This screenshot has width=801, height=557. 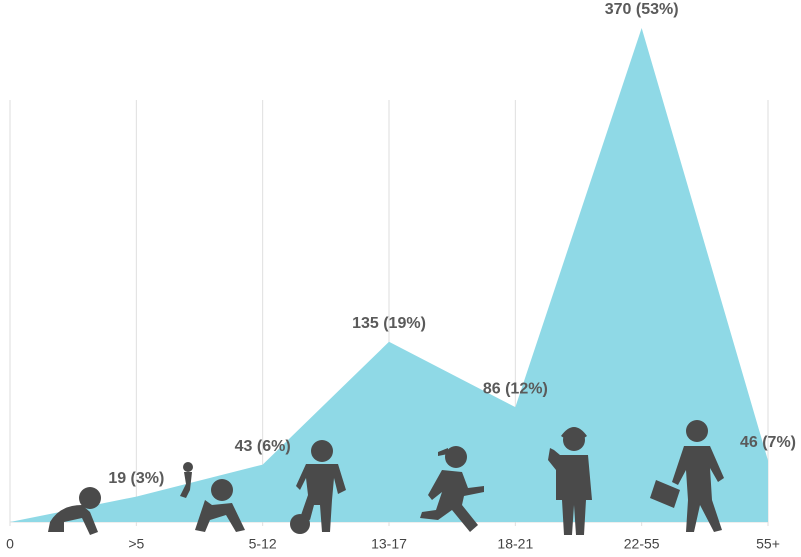 I want to click on data-label: 46 (7%), so click(x=768, y=442).